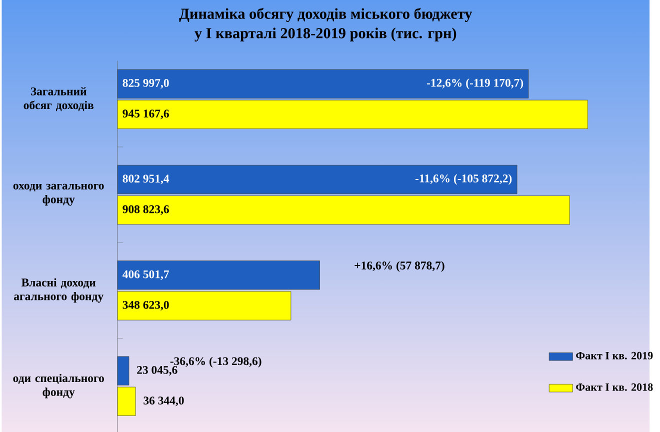 The width and height of the screenshot is (660, 432). Describe the element at coordinates (146, 275) in the screenshot. I see `data-label: 406 501,7` at that location.